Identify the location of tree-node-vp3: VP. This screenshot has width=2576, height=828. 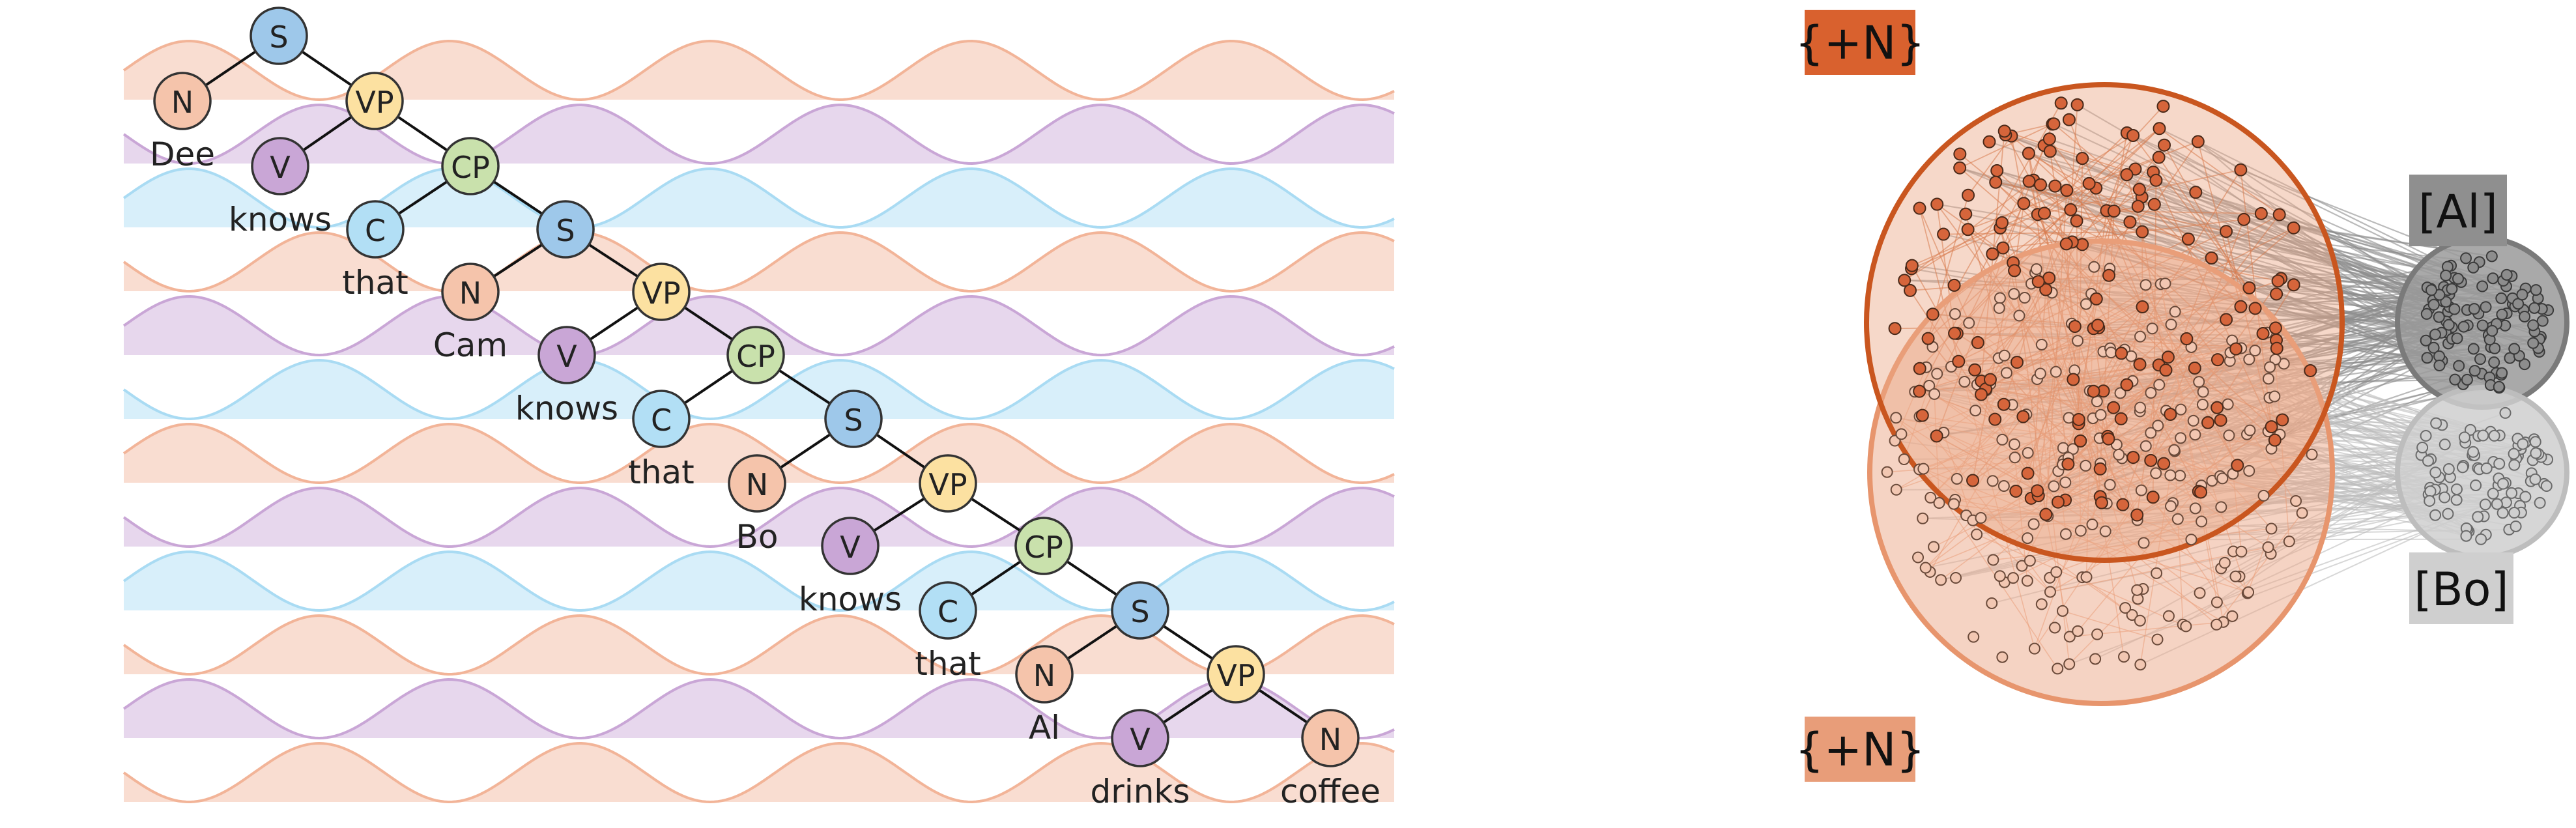
(948, 483).